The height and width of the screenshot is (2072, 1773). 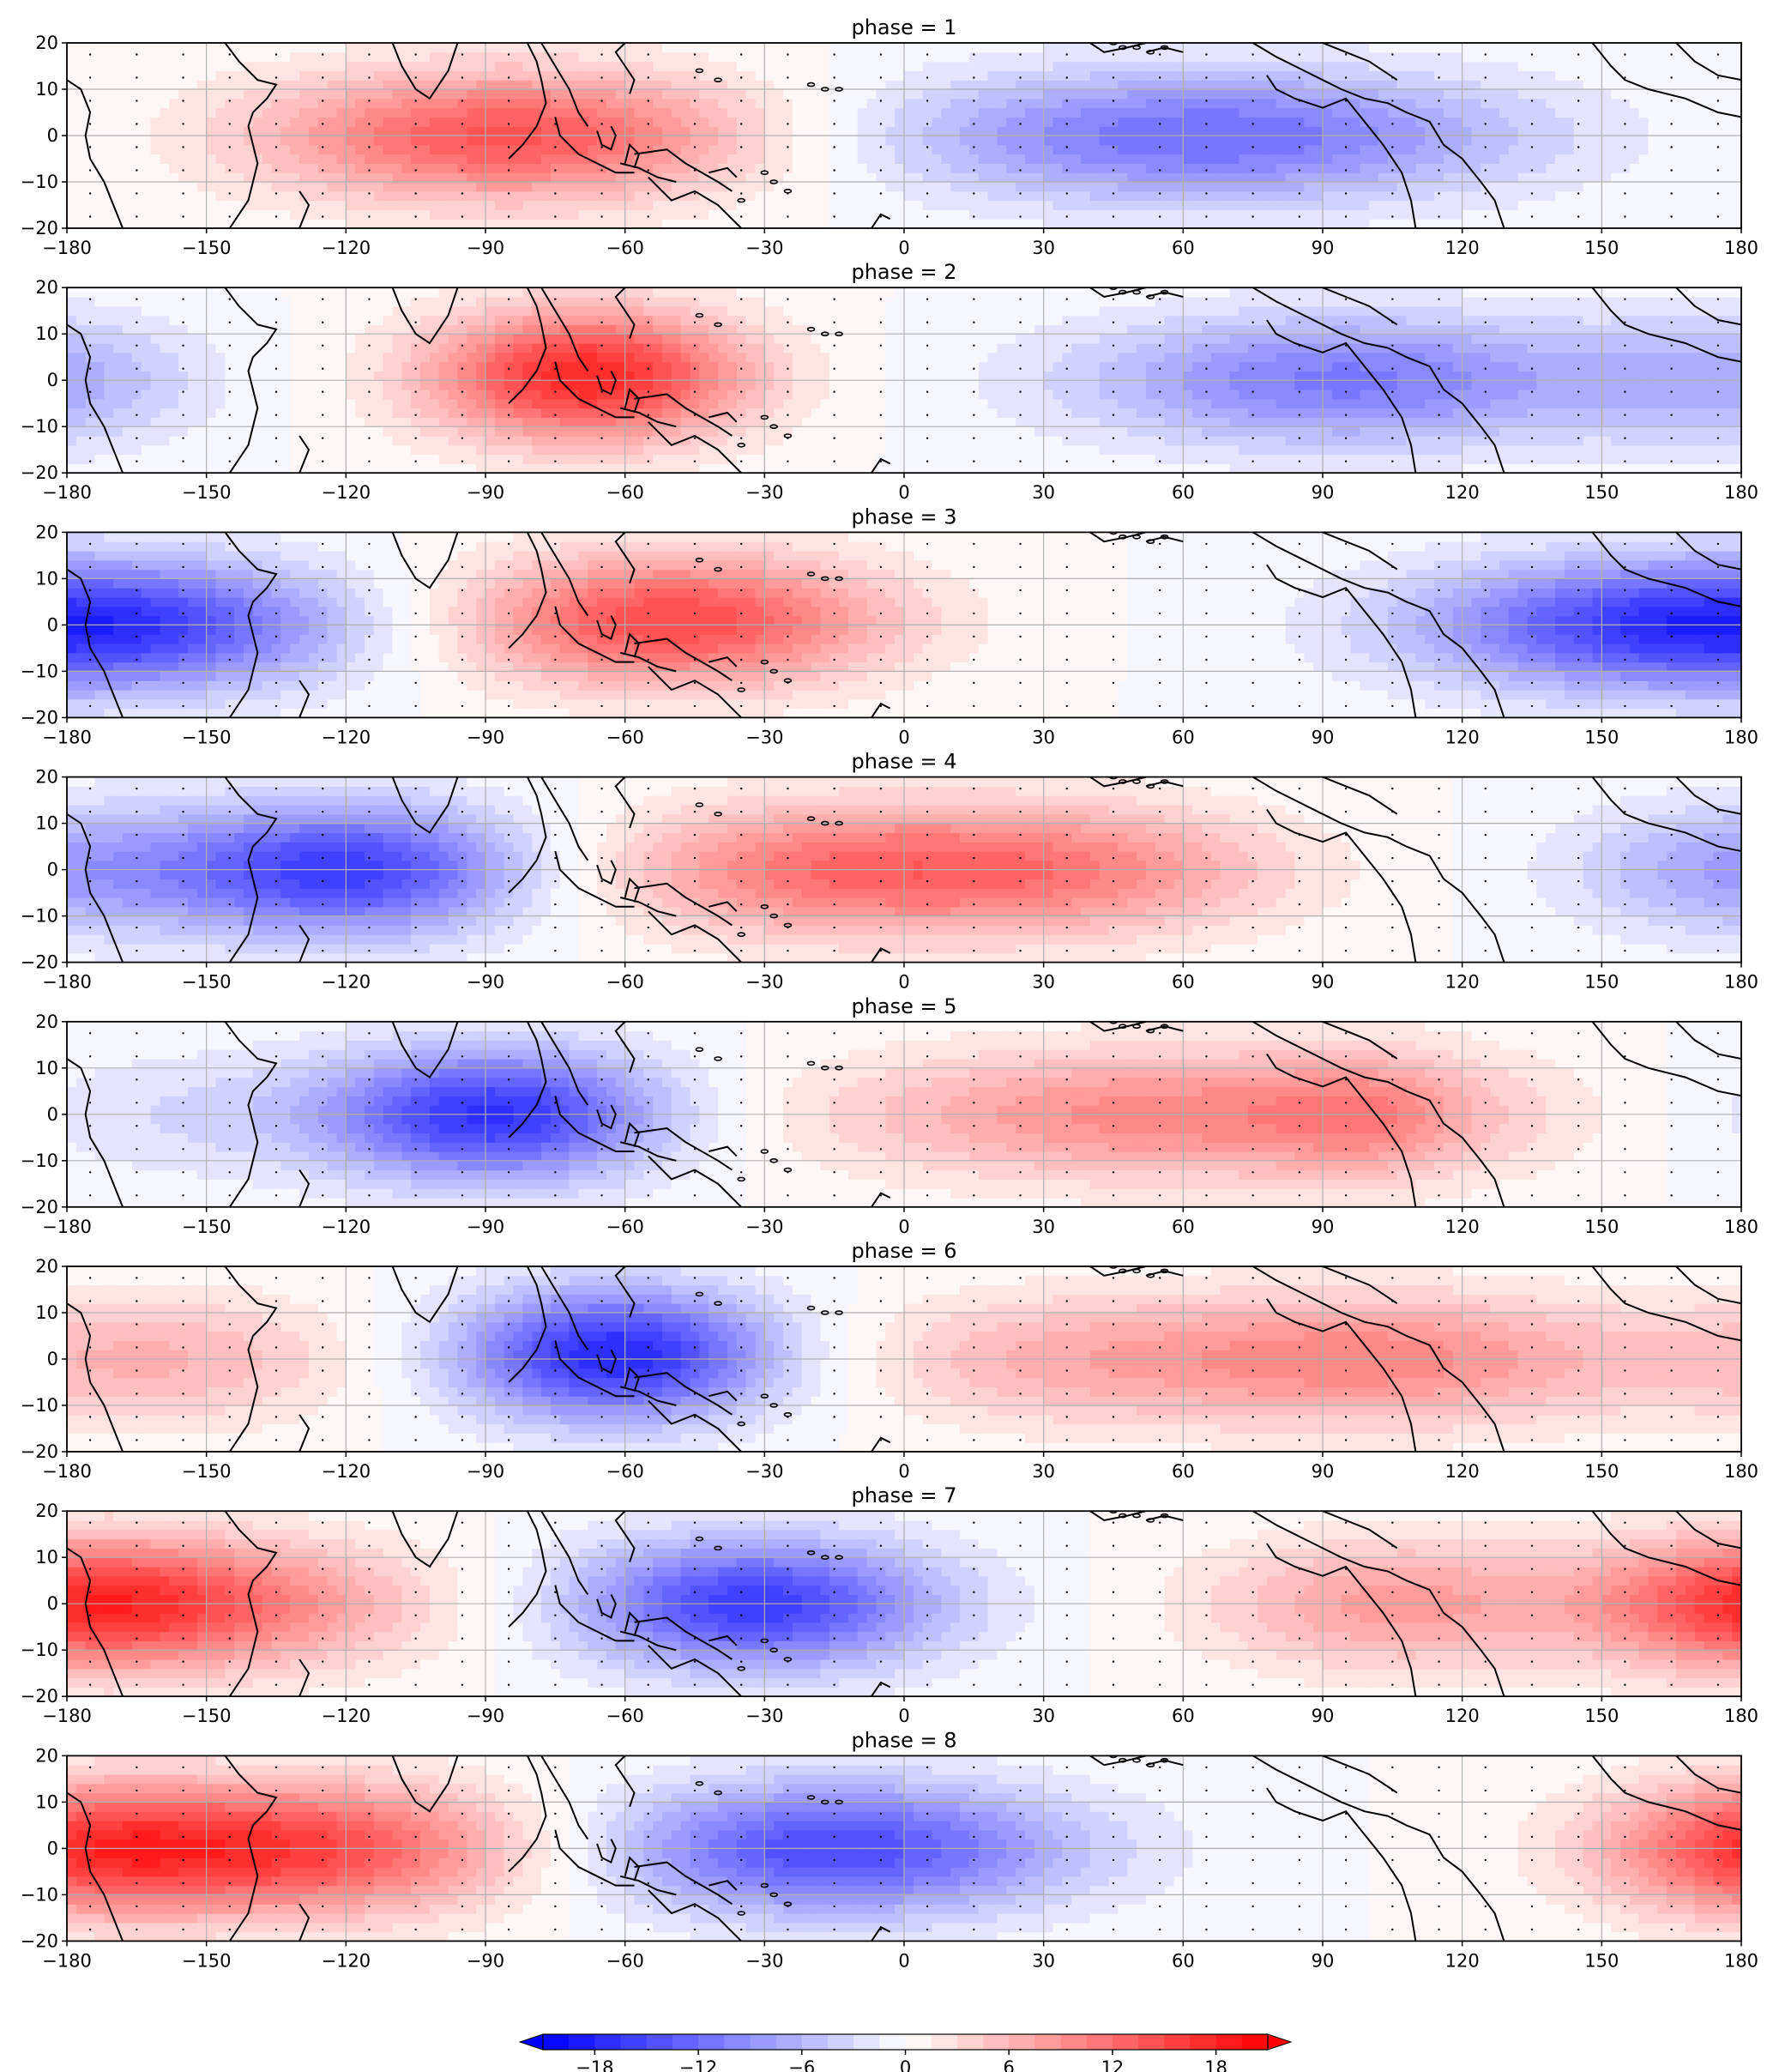 I want to click on x-tick-label: −180, so click(x=67, y=248).